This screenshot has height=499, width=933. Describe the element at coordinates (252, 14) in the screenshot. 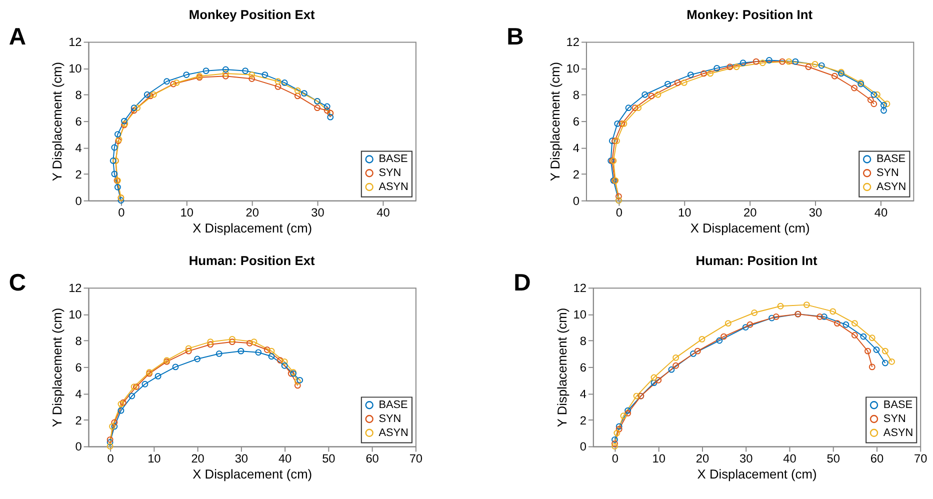

I see `chart-title: Monkey Position Ext` at that location.